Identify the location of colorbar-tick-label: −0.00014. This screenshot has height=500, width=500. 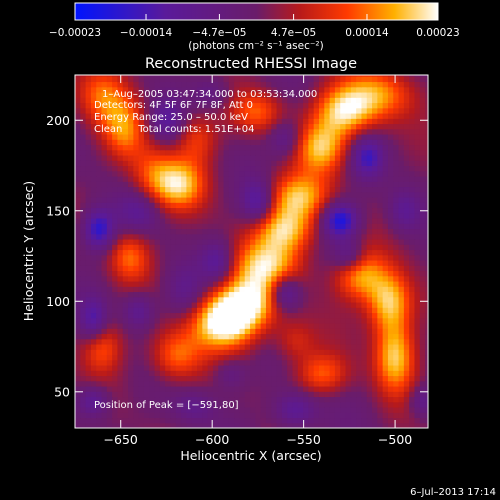
(146, 33).